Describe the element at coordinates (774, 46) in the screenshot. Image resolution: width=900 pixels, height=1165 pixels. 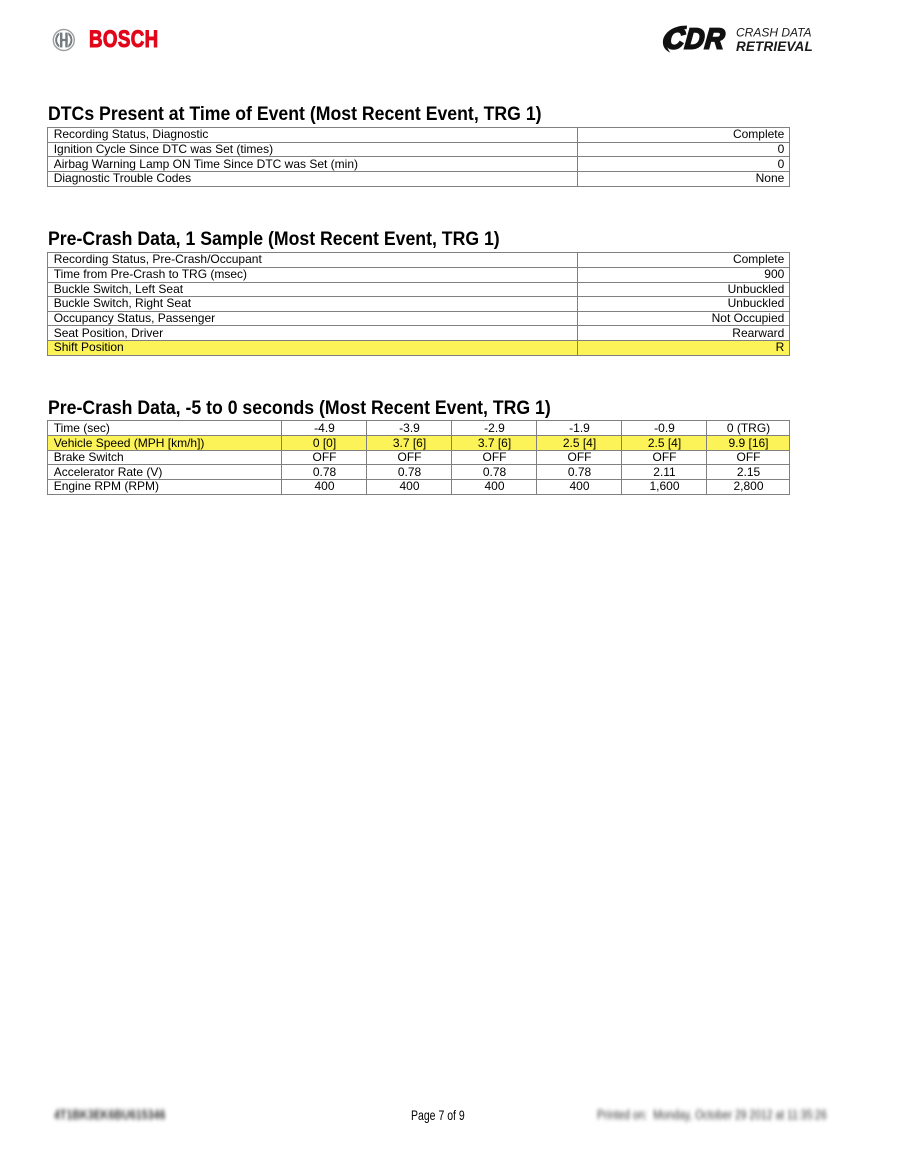
I see `svg-text: RETRIEVAL` at that location.